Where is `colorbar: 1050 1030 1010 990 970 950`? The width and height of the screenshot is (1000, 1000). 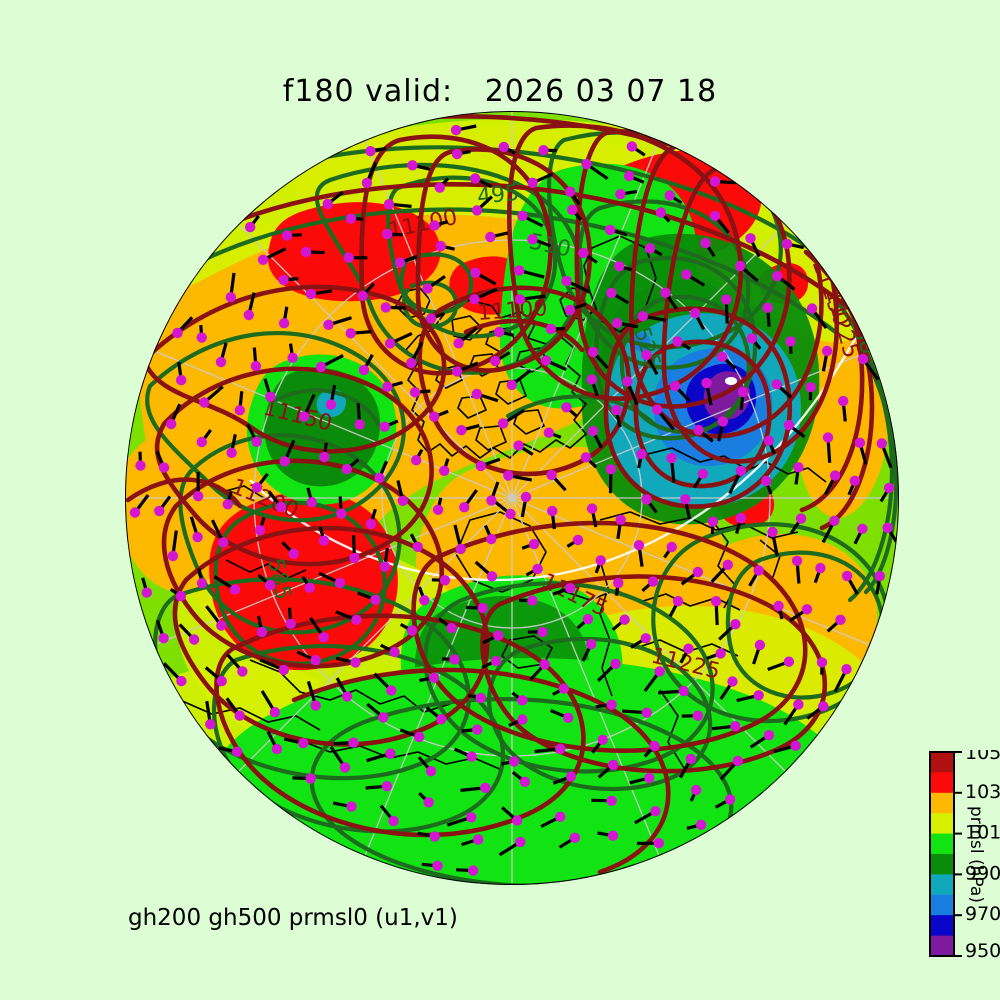
colorbar: 1050 1030 1010 990 970 950 is located at coordinates (963, 854).